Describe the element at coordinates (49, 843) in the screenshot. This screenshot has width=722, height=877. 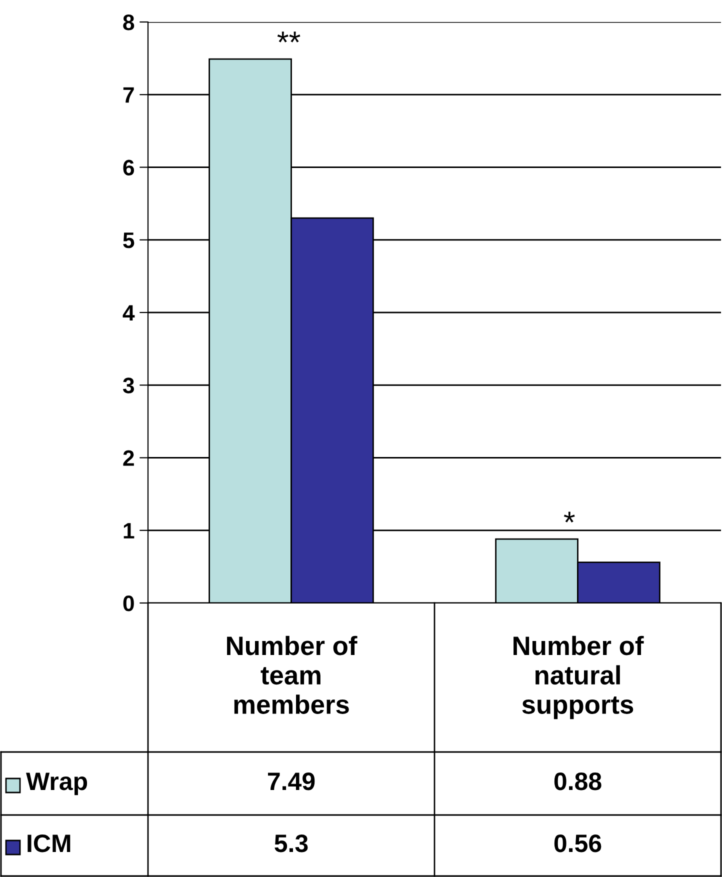
I see `legend-label: ICM` at that location.